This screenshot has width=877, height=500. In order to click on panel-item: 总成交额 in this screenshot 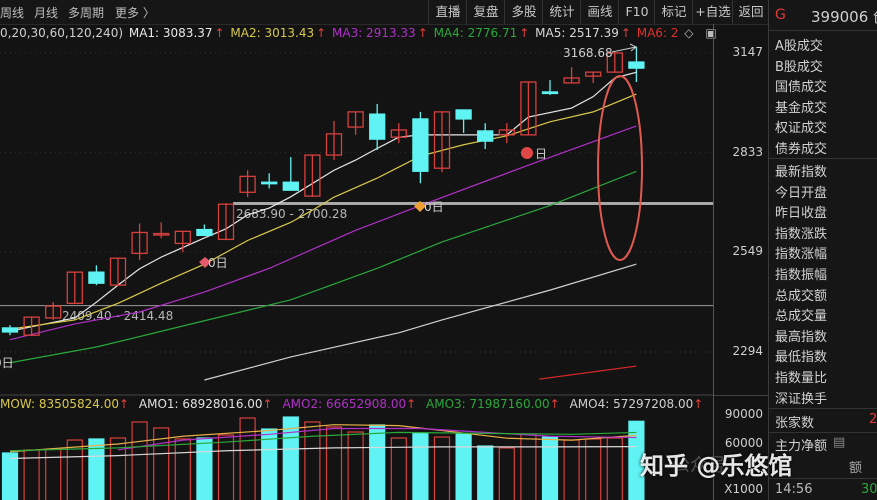, I will do `click(801, 296)`.